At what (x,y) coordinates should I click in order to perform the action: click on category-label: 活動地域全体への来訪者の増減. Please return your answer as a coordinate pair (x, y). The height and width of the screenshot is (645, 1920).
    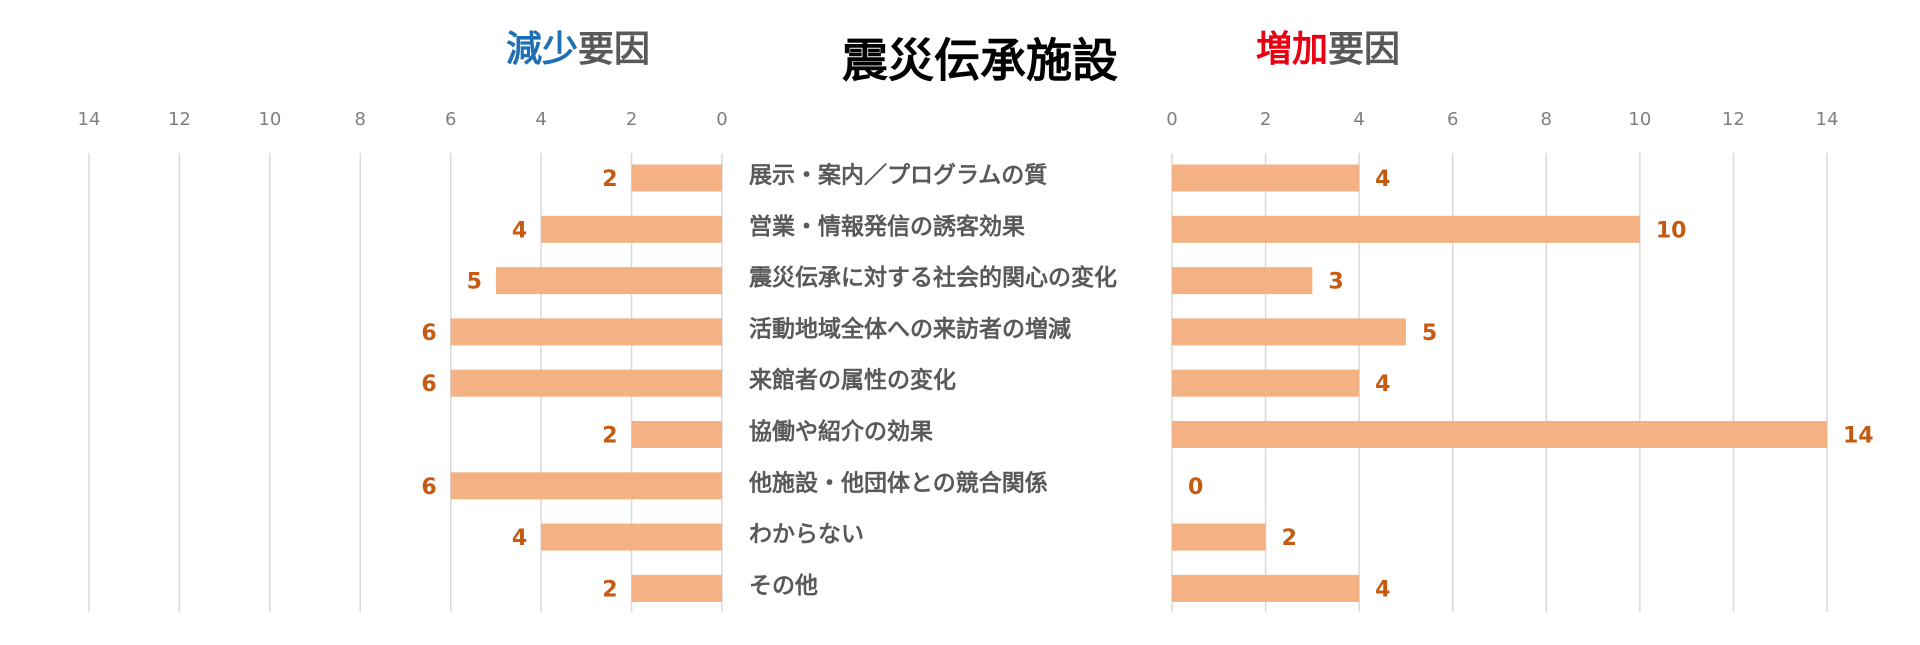
    Looking at the image, I should click on (910, 328).